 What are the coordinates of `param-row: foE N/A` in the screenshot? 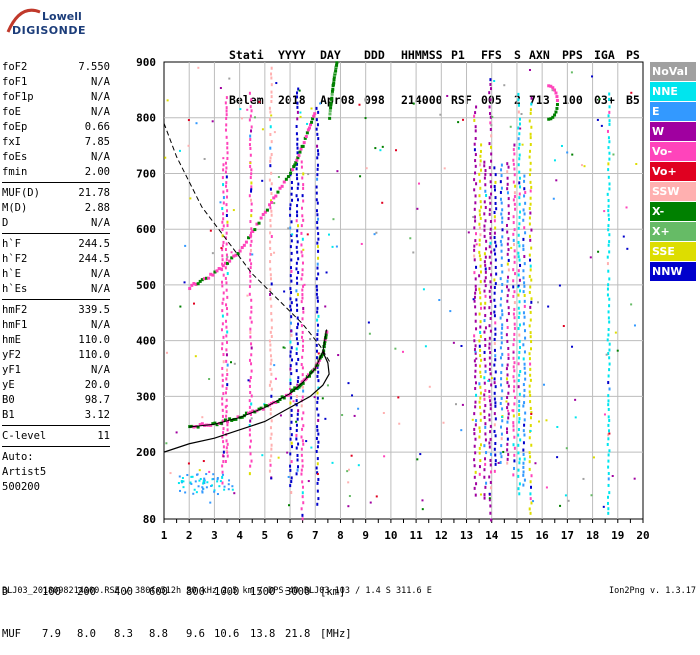 It's located at (56, 112).